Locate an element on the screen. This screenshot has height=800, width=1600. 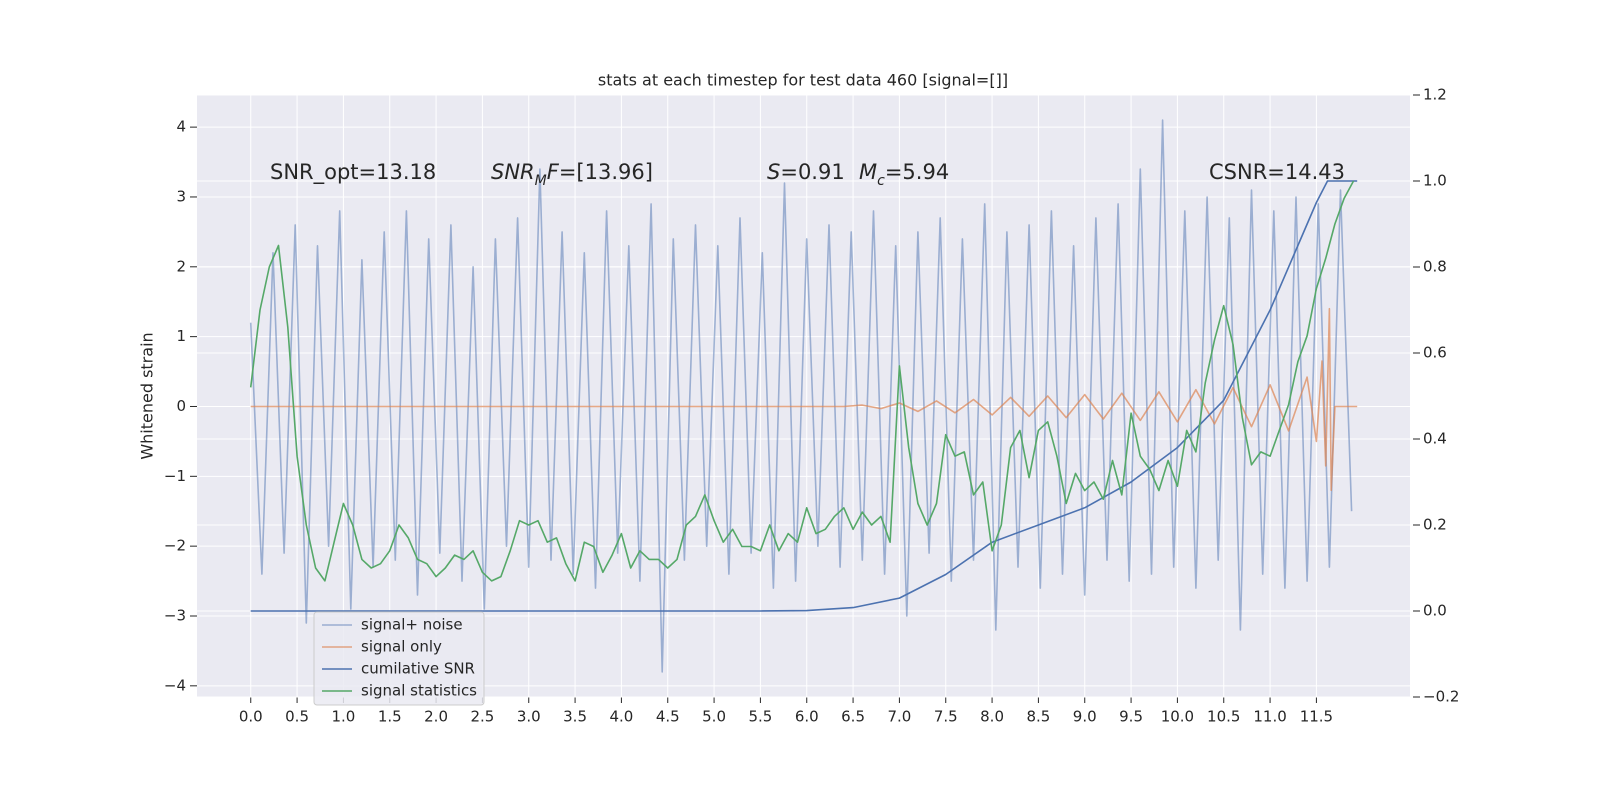
x-tick-label: 6.0 is located at coordinates (807, 717).